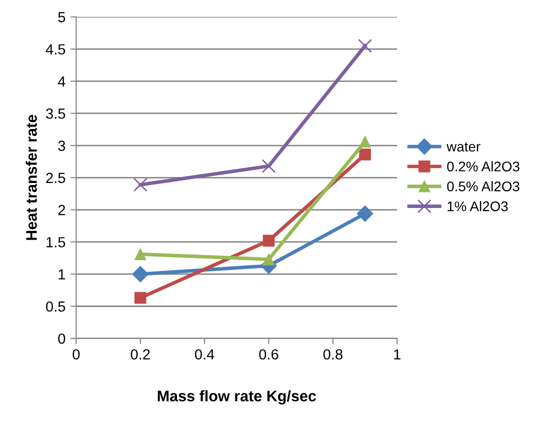 The width and height of the screenshot is (544, 423). Describe the element at coordinates (483, 186) in the screenshot. I see `legend-label: 0.5% Al2O3` at that location.